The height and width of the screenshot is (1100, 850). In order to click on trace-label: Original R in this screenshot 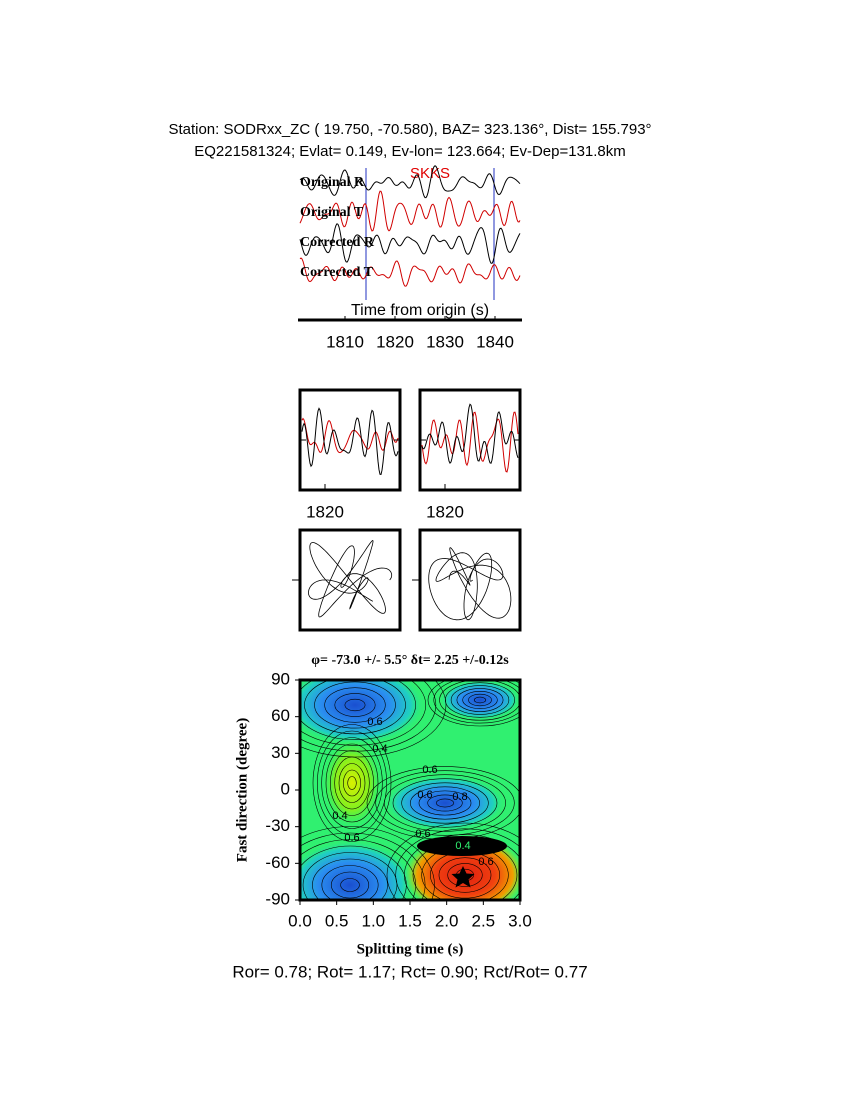, I will do `click(332, 182)`.